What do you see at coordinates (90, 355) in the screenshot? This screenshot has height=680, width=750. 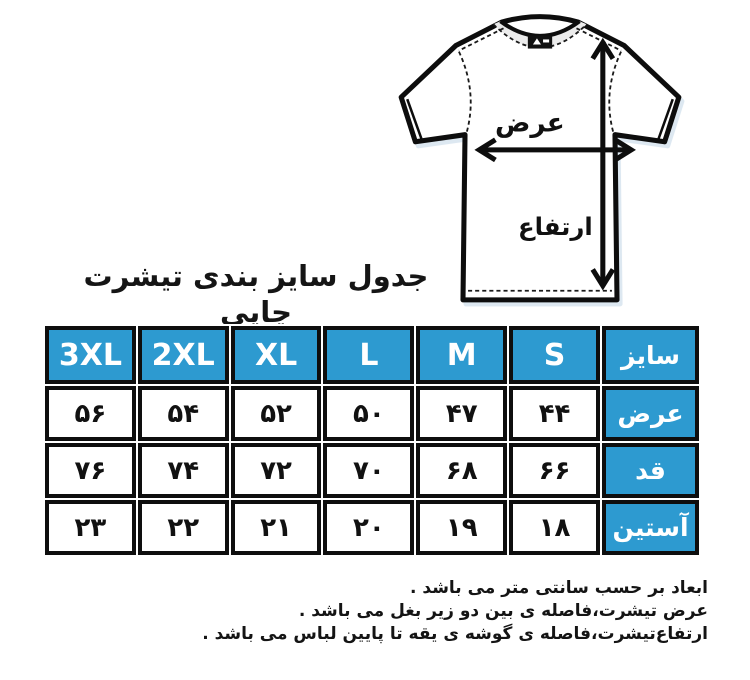 I see `column-header-3xl: 3XL` at bounding box center [90, 355].